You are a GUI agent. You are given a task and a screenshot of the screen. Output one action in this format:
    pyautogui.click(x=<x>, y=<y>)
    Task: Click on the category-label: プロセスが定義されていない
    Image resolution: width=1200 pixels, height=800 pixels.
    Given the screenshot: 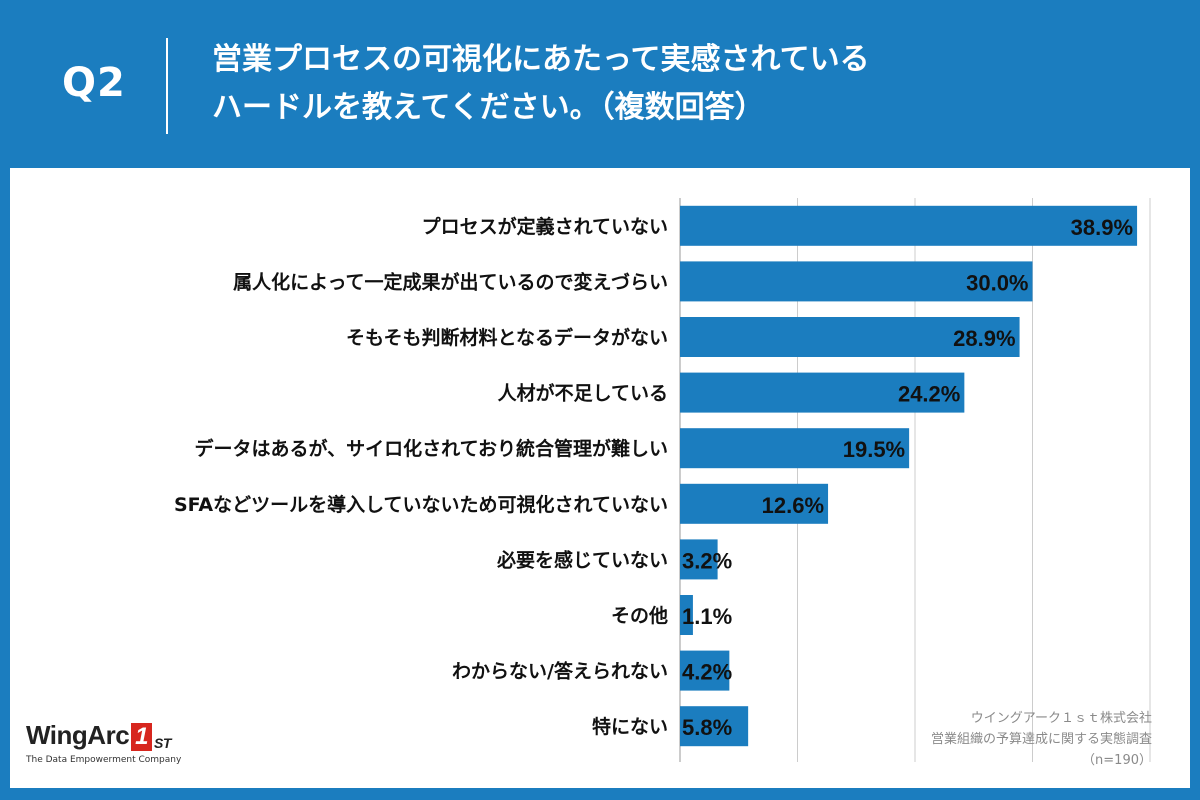 What is the action you would take?
    pyautogui.click(x=545, y=226)
    